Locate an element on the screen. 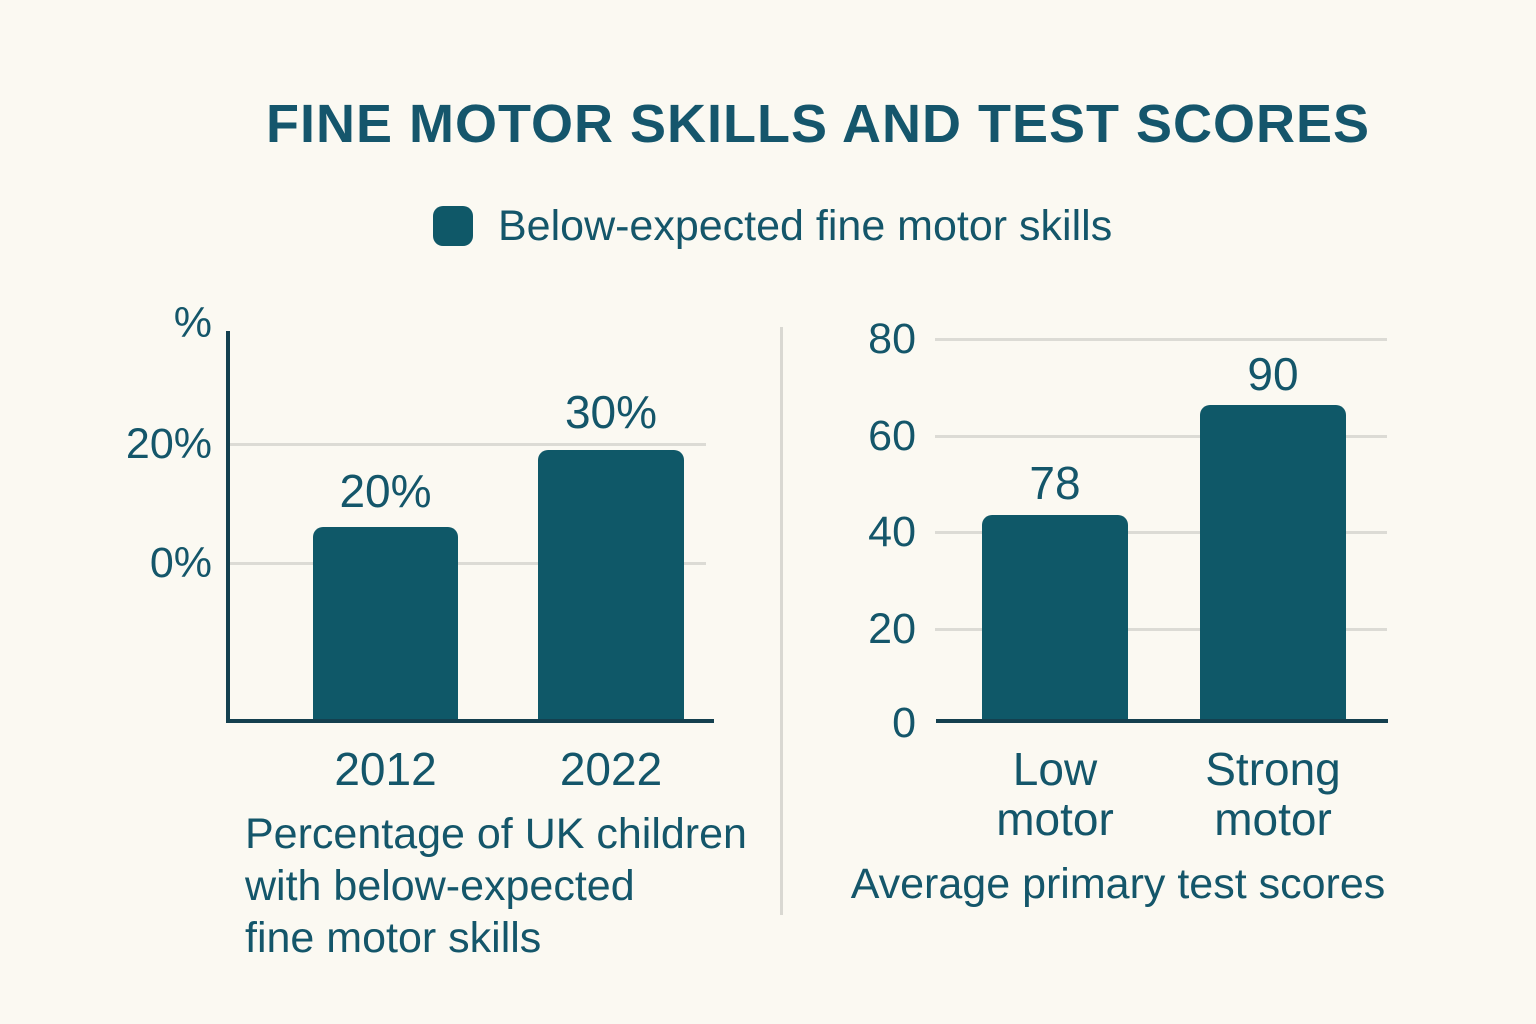 This screenshot has width=1536, height=1024. charts-divider is located at coordinates (781, 621).